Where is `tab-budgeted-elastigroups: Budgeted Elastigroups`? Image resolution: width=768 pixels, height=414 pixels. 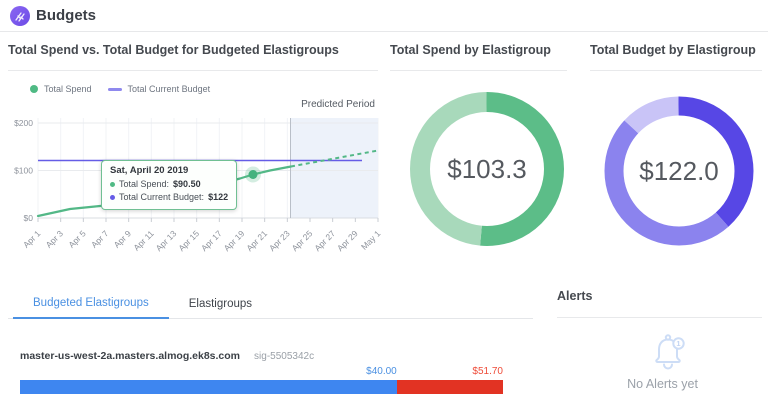 tab-budgeted-elastigroups: Budgeted Elastigroups is located at coordinates (91, 303).